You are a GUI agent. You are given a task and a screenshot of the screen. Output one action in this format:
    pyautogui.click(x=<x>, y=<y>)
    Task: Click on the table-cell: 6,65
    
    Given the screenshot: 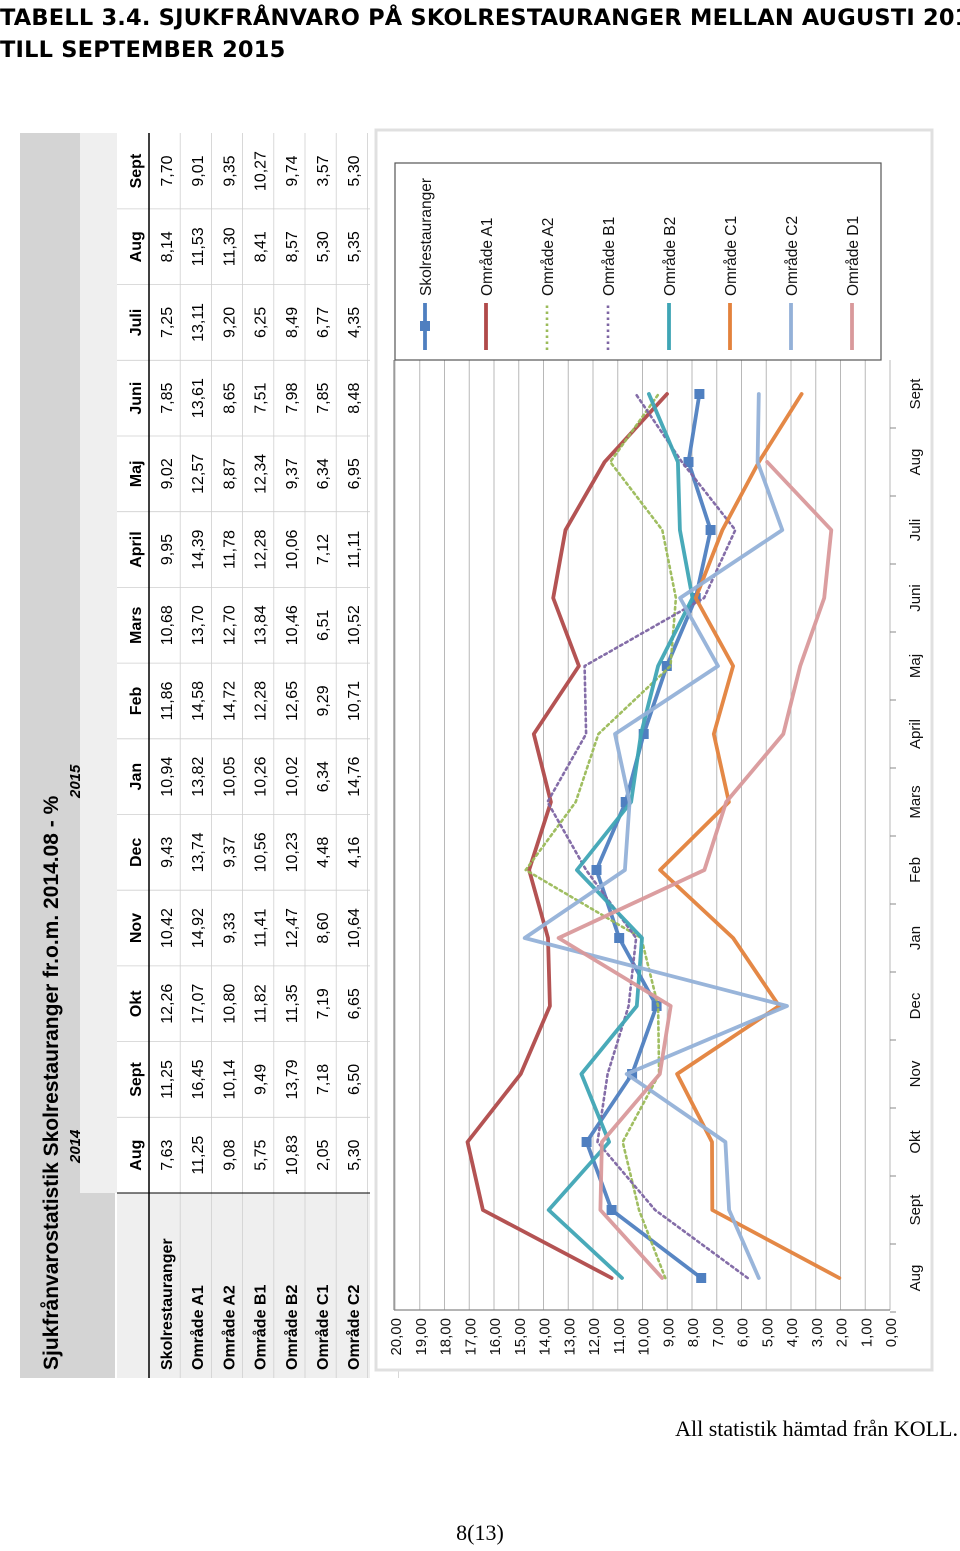 What is the action you would take?
    pyautogui.click(x=354, y=1003)
    